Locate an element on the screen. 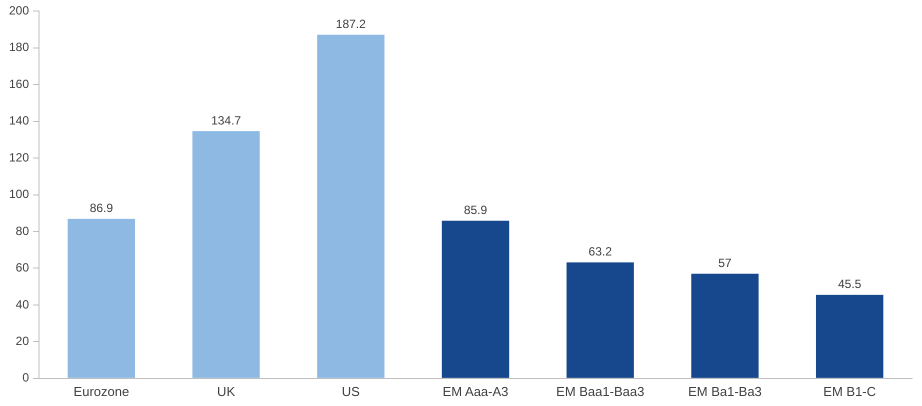 The image size is (922, 406). y-tick-label: 120 is located at coordinates (19, 157).